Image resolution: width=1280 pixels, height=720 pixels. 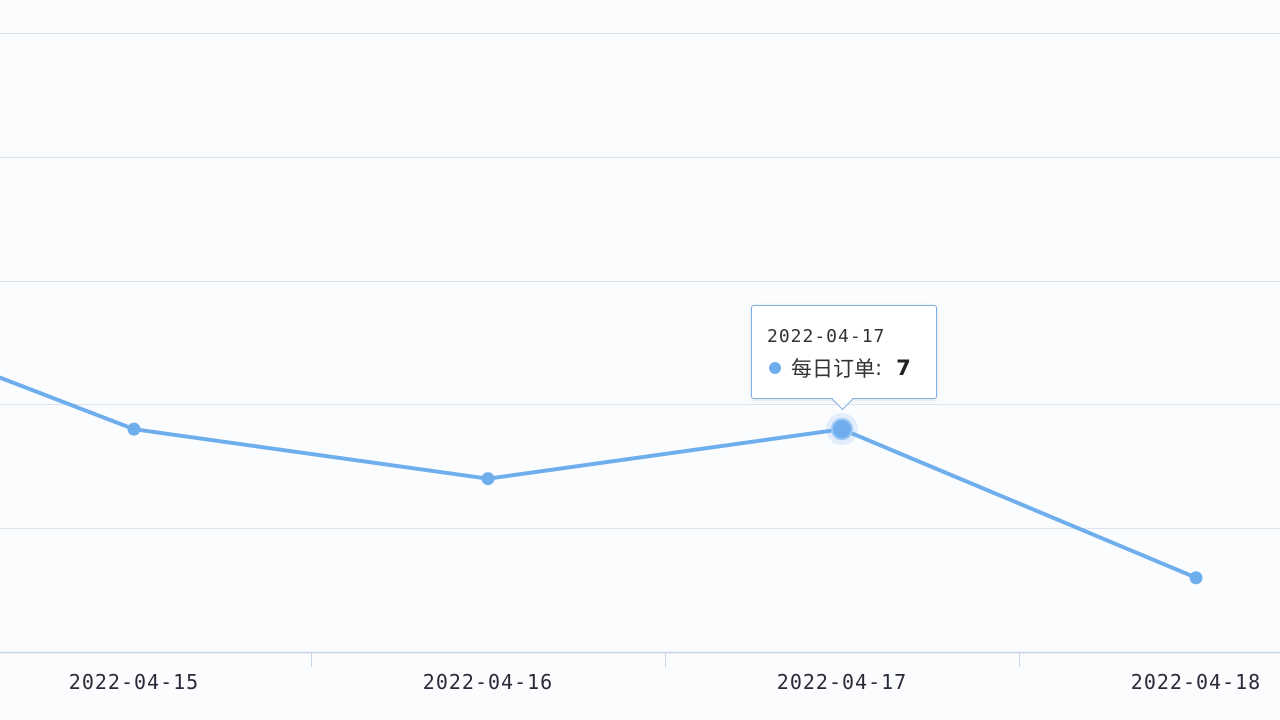 What do you see at coordinates (903, 368) in the screenshot?
I see `tooltip-value: 7` at bounding box center [903, 368].